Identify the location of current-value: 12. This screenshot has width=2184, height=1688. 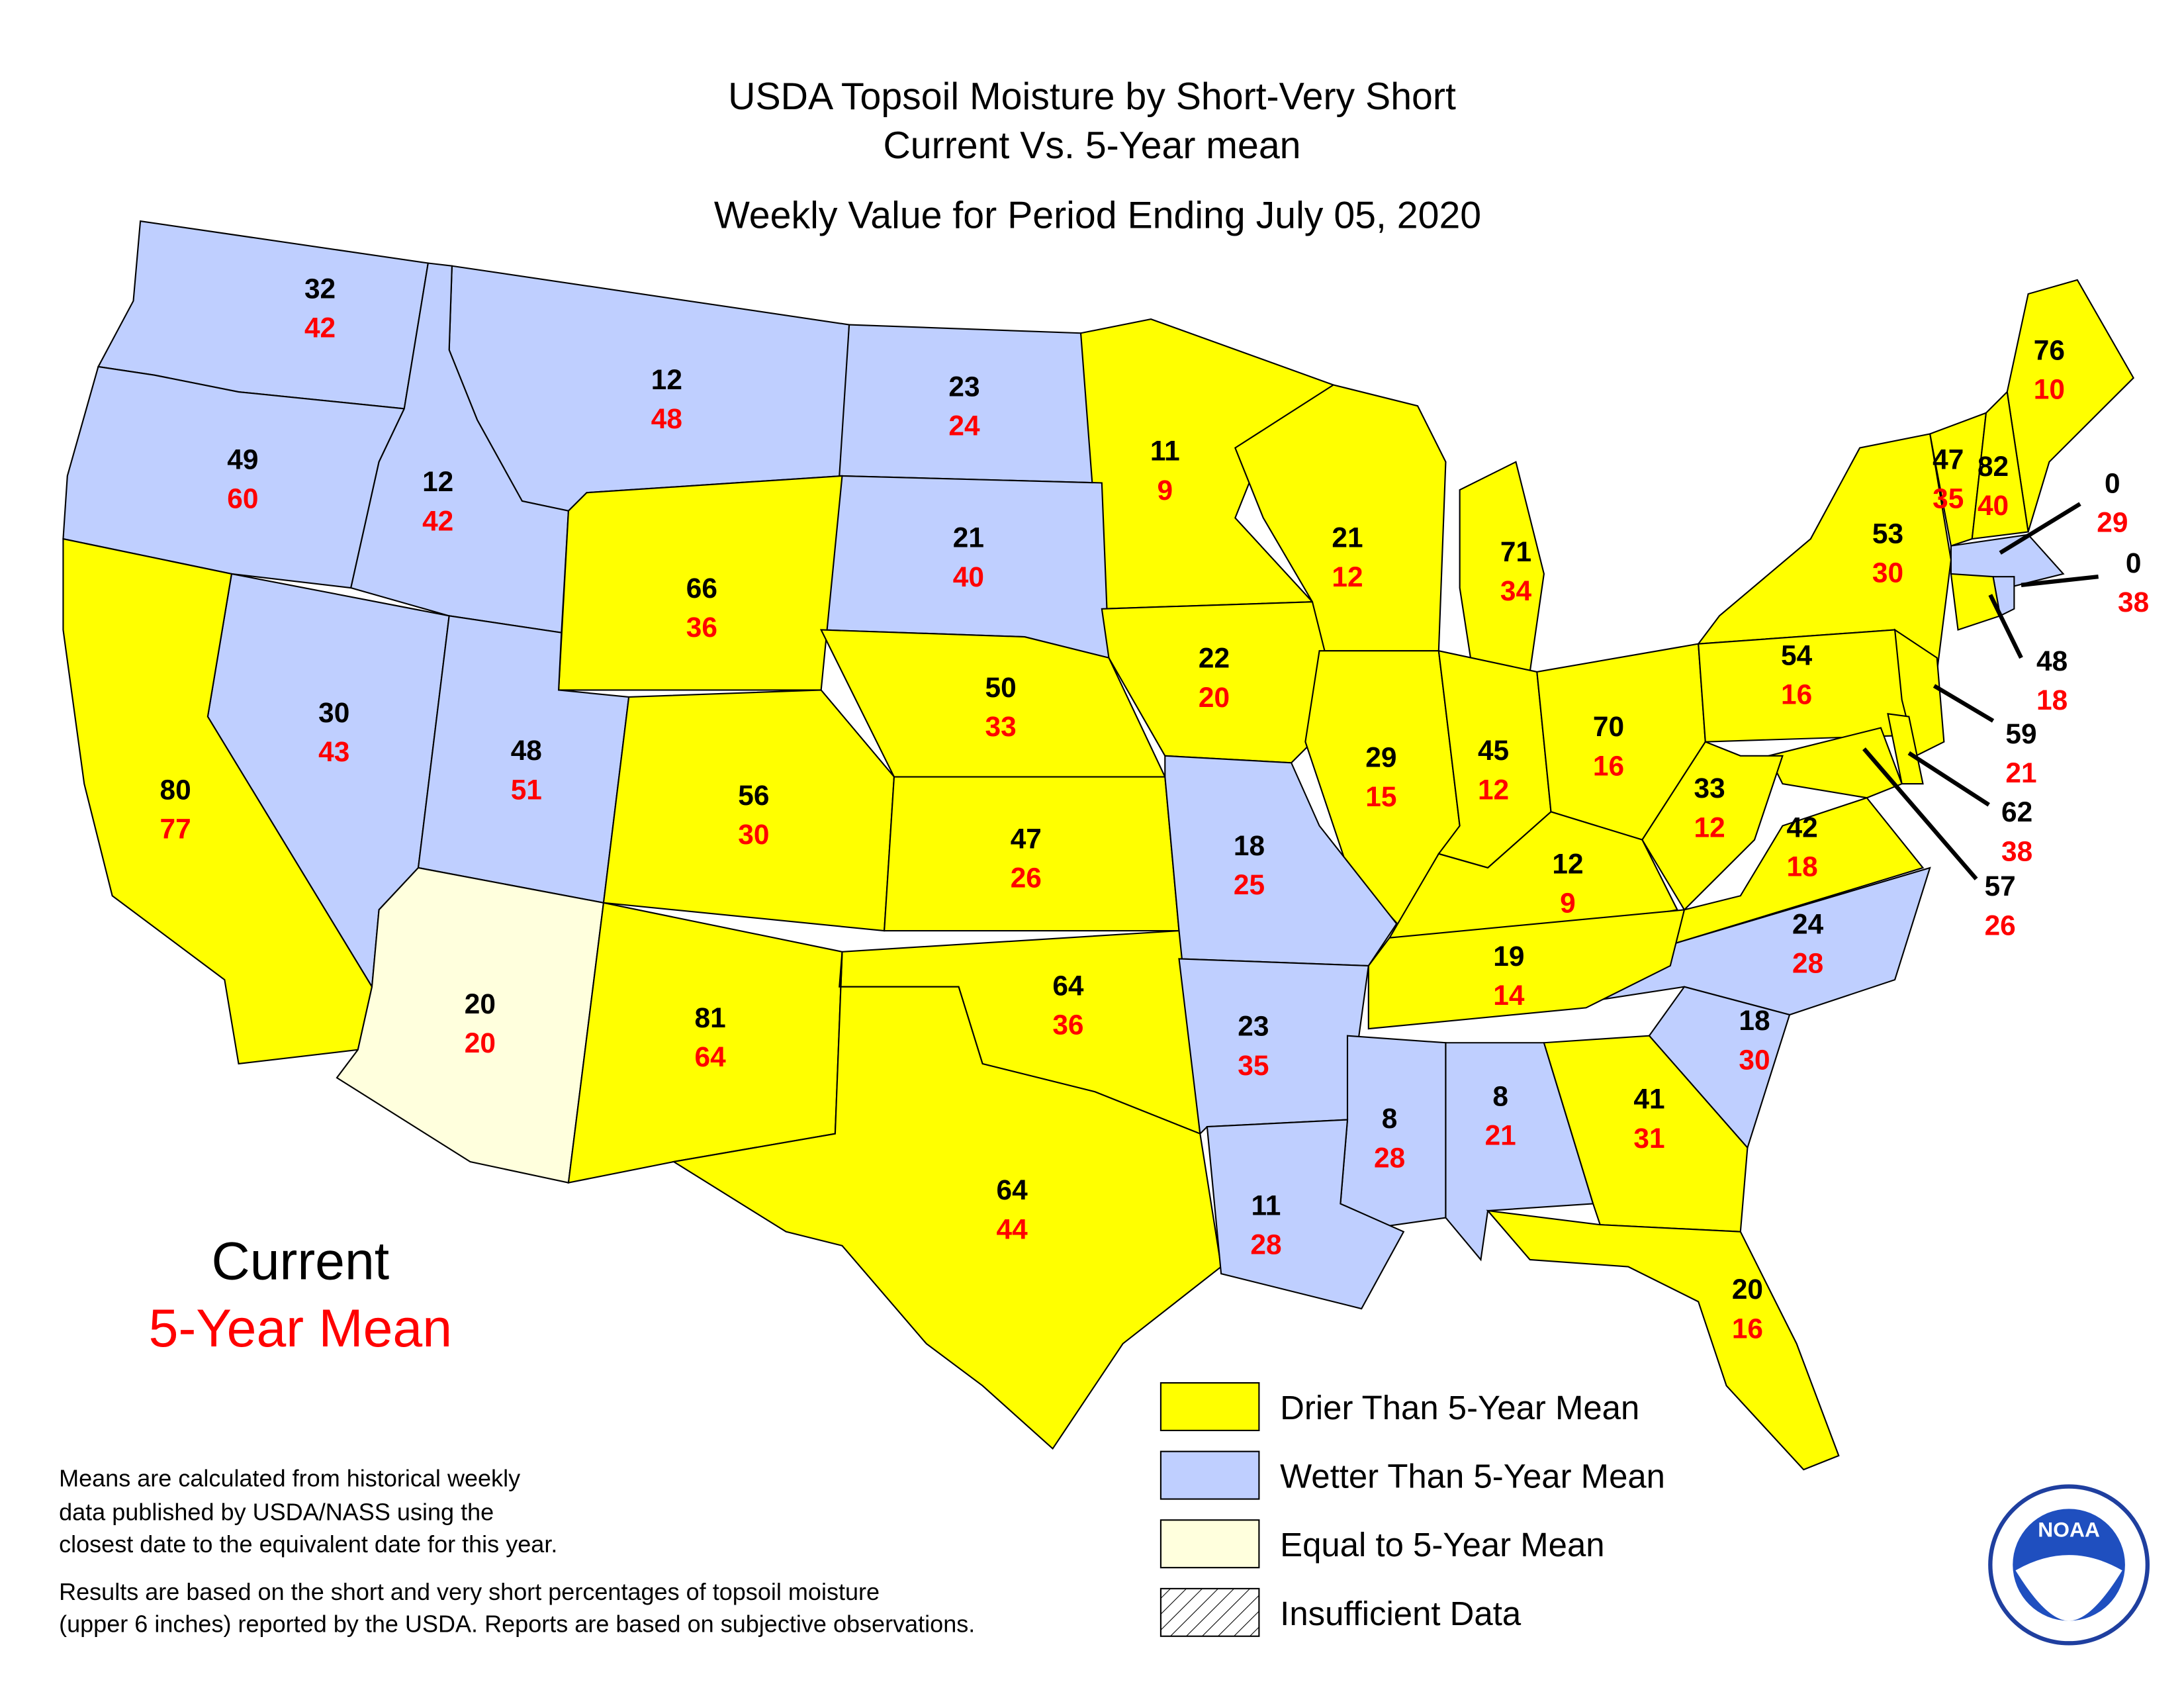
(666, 379).